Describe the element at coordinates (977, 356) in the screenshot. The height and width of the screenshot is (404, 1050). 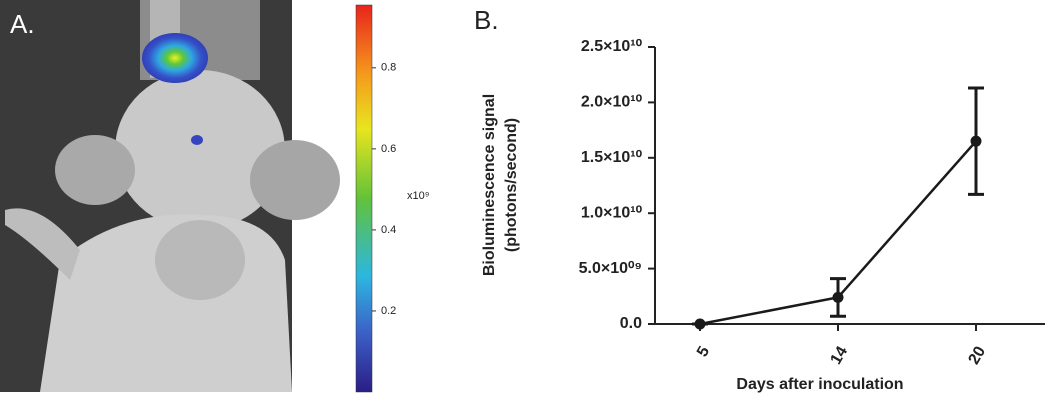
I see `x-tick-label: 20` at that location.